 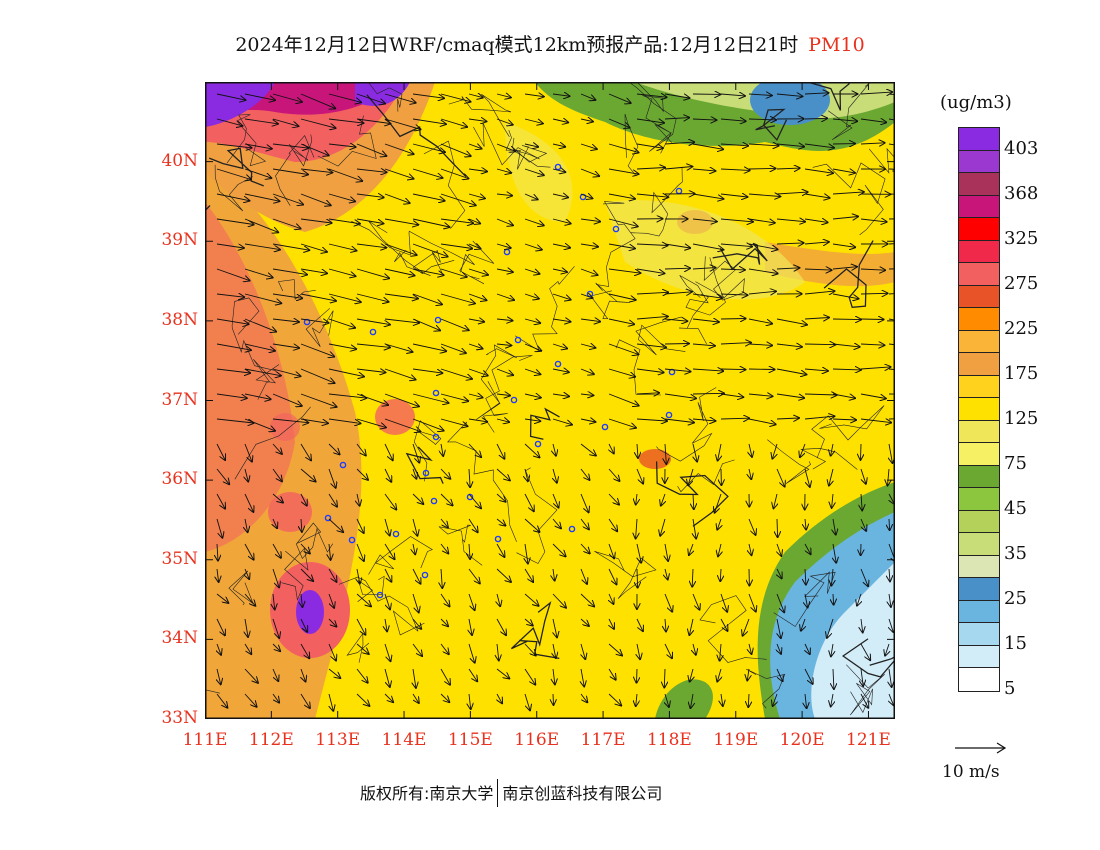 What do you see at coordinates (1015, 553) in the screenshot?
I see `legend-label: 35` at bounding box center [1015, 553].